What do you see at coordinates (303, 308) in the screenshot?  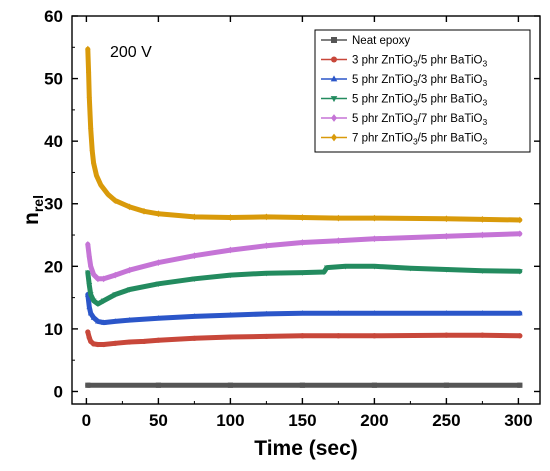 I see `series-5-phr-zntio3-3-phr-batio3` at bounding box center [303, 308].